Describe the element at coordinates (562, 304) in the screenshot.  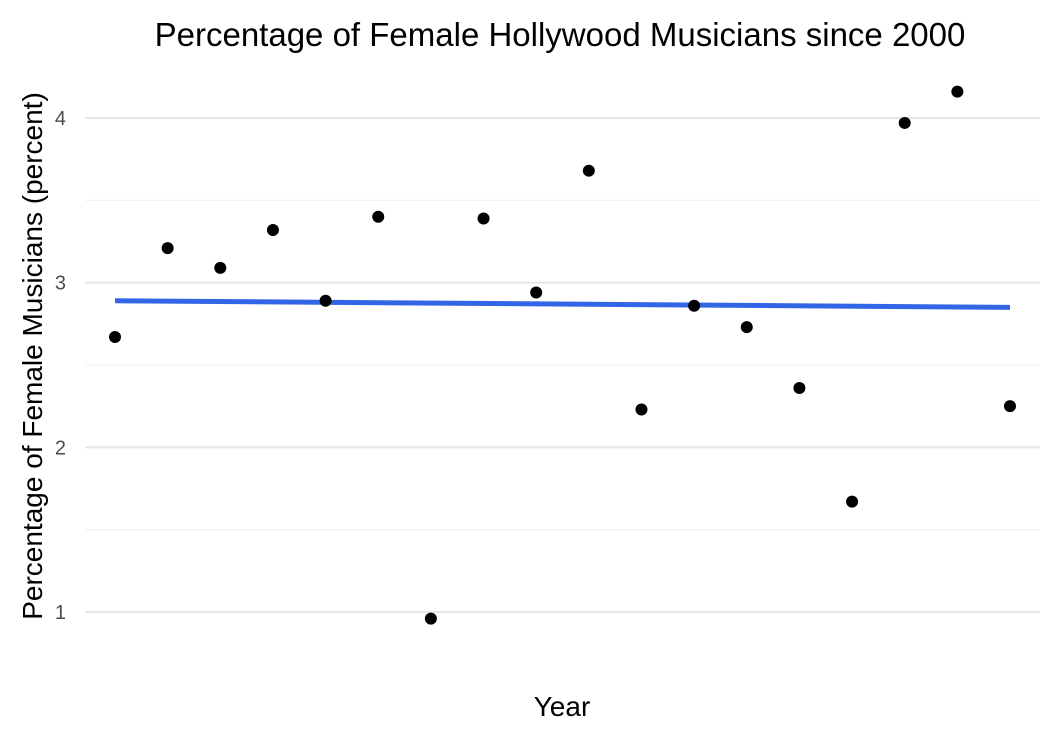
I see `trend-line` at that location.